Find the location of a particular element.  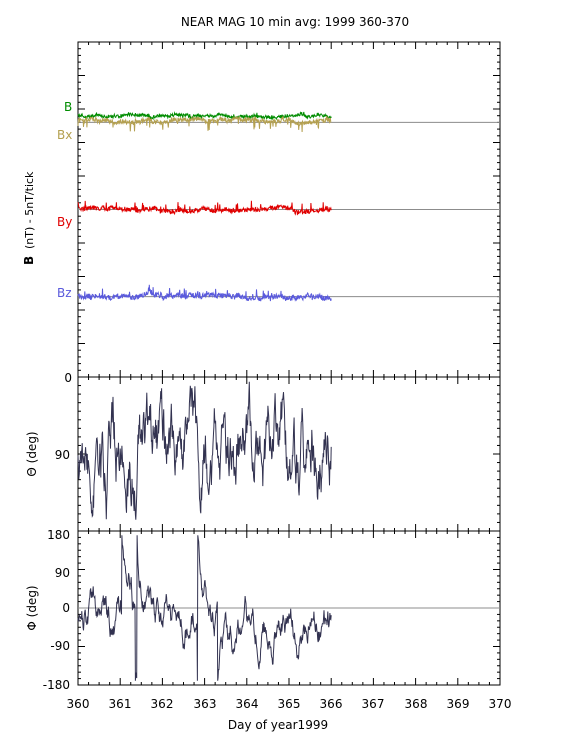

x-tick-label-365: 365 is located at coordinates (289, 704).